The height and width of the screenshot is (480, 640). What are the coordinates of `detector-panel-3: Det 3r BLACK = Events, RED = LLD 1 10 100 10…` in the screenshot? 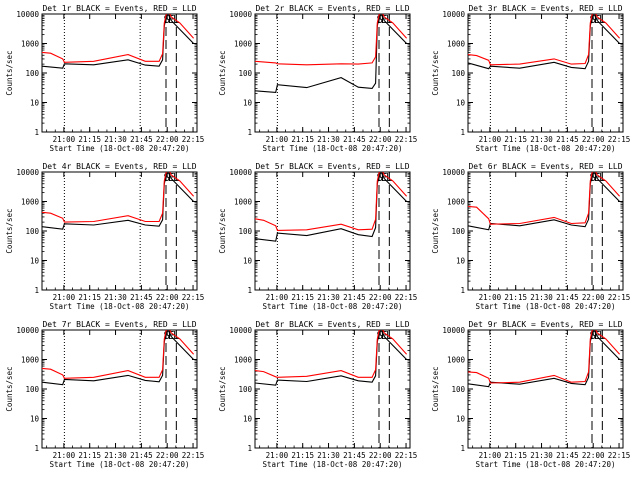 It's located at (530, 78).